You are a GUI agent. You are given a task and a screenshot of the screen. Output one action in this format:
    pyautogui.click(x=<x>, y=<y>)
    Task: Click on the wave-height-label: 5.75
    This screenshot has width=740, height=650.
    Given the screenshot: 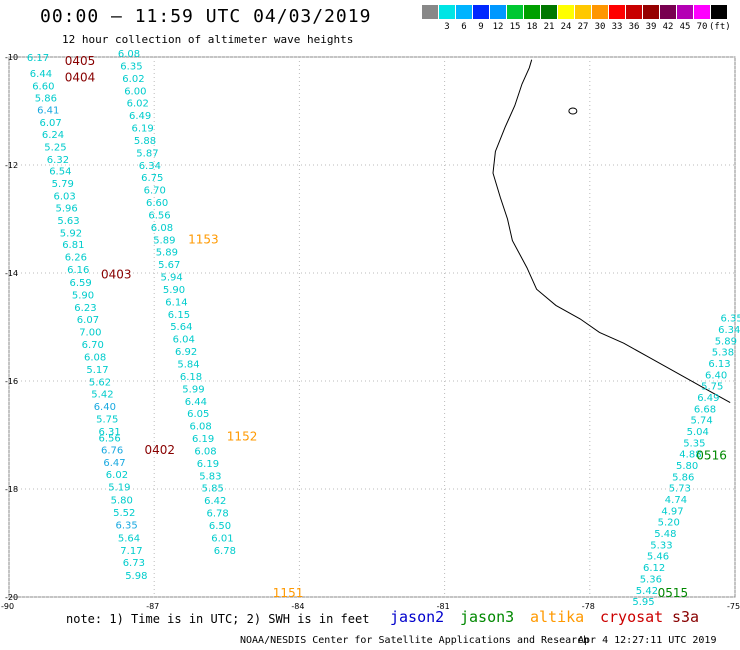 What is the action you would take?
    pyautogui.click(x=107, y=420)
    